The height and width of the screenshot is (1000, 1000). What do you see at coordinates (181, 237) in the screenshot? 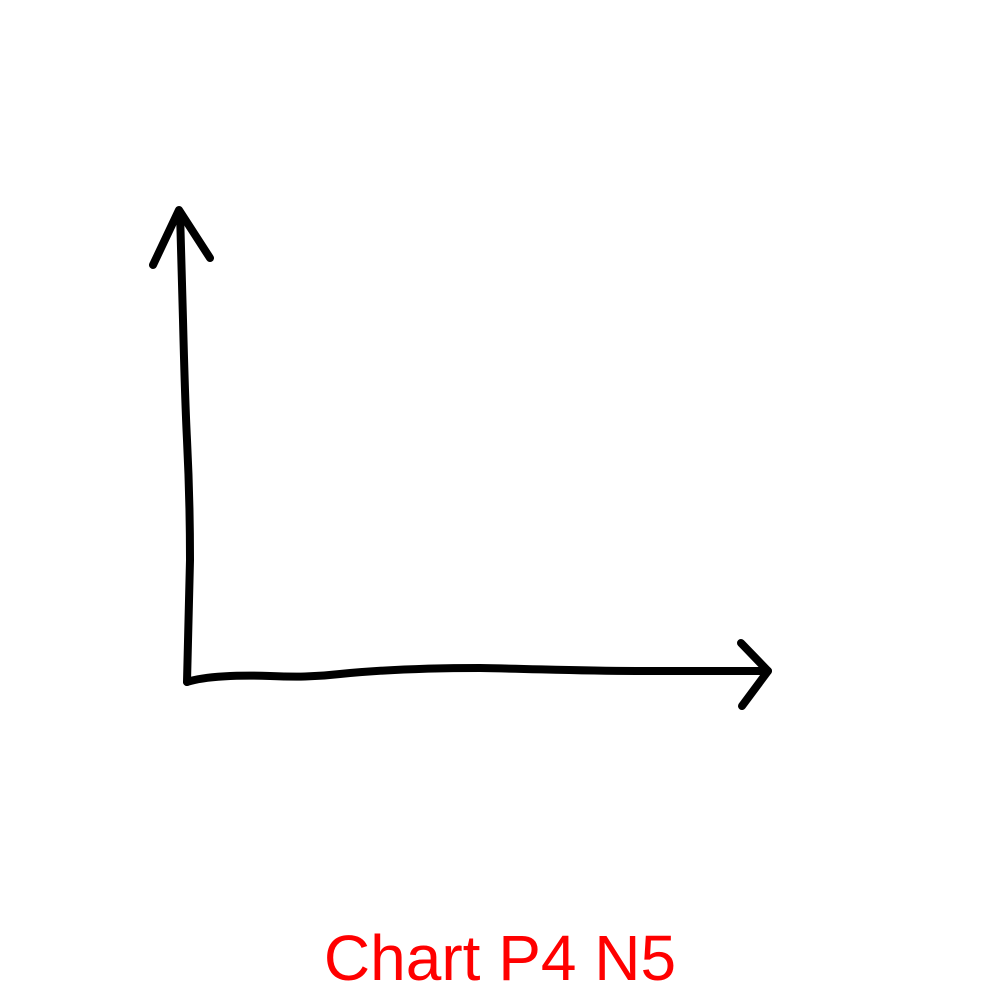
I see `y-axis-arrowhead` at bounding box center [181, 237].